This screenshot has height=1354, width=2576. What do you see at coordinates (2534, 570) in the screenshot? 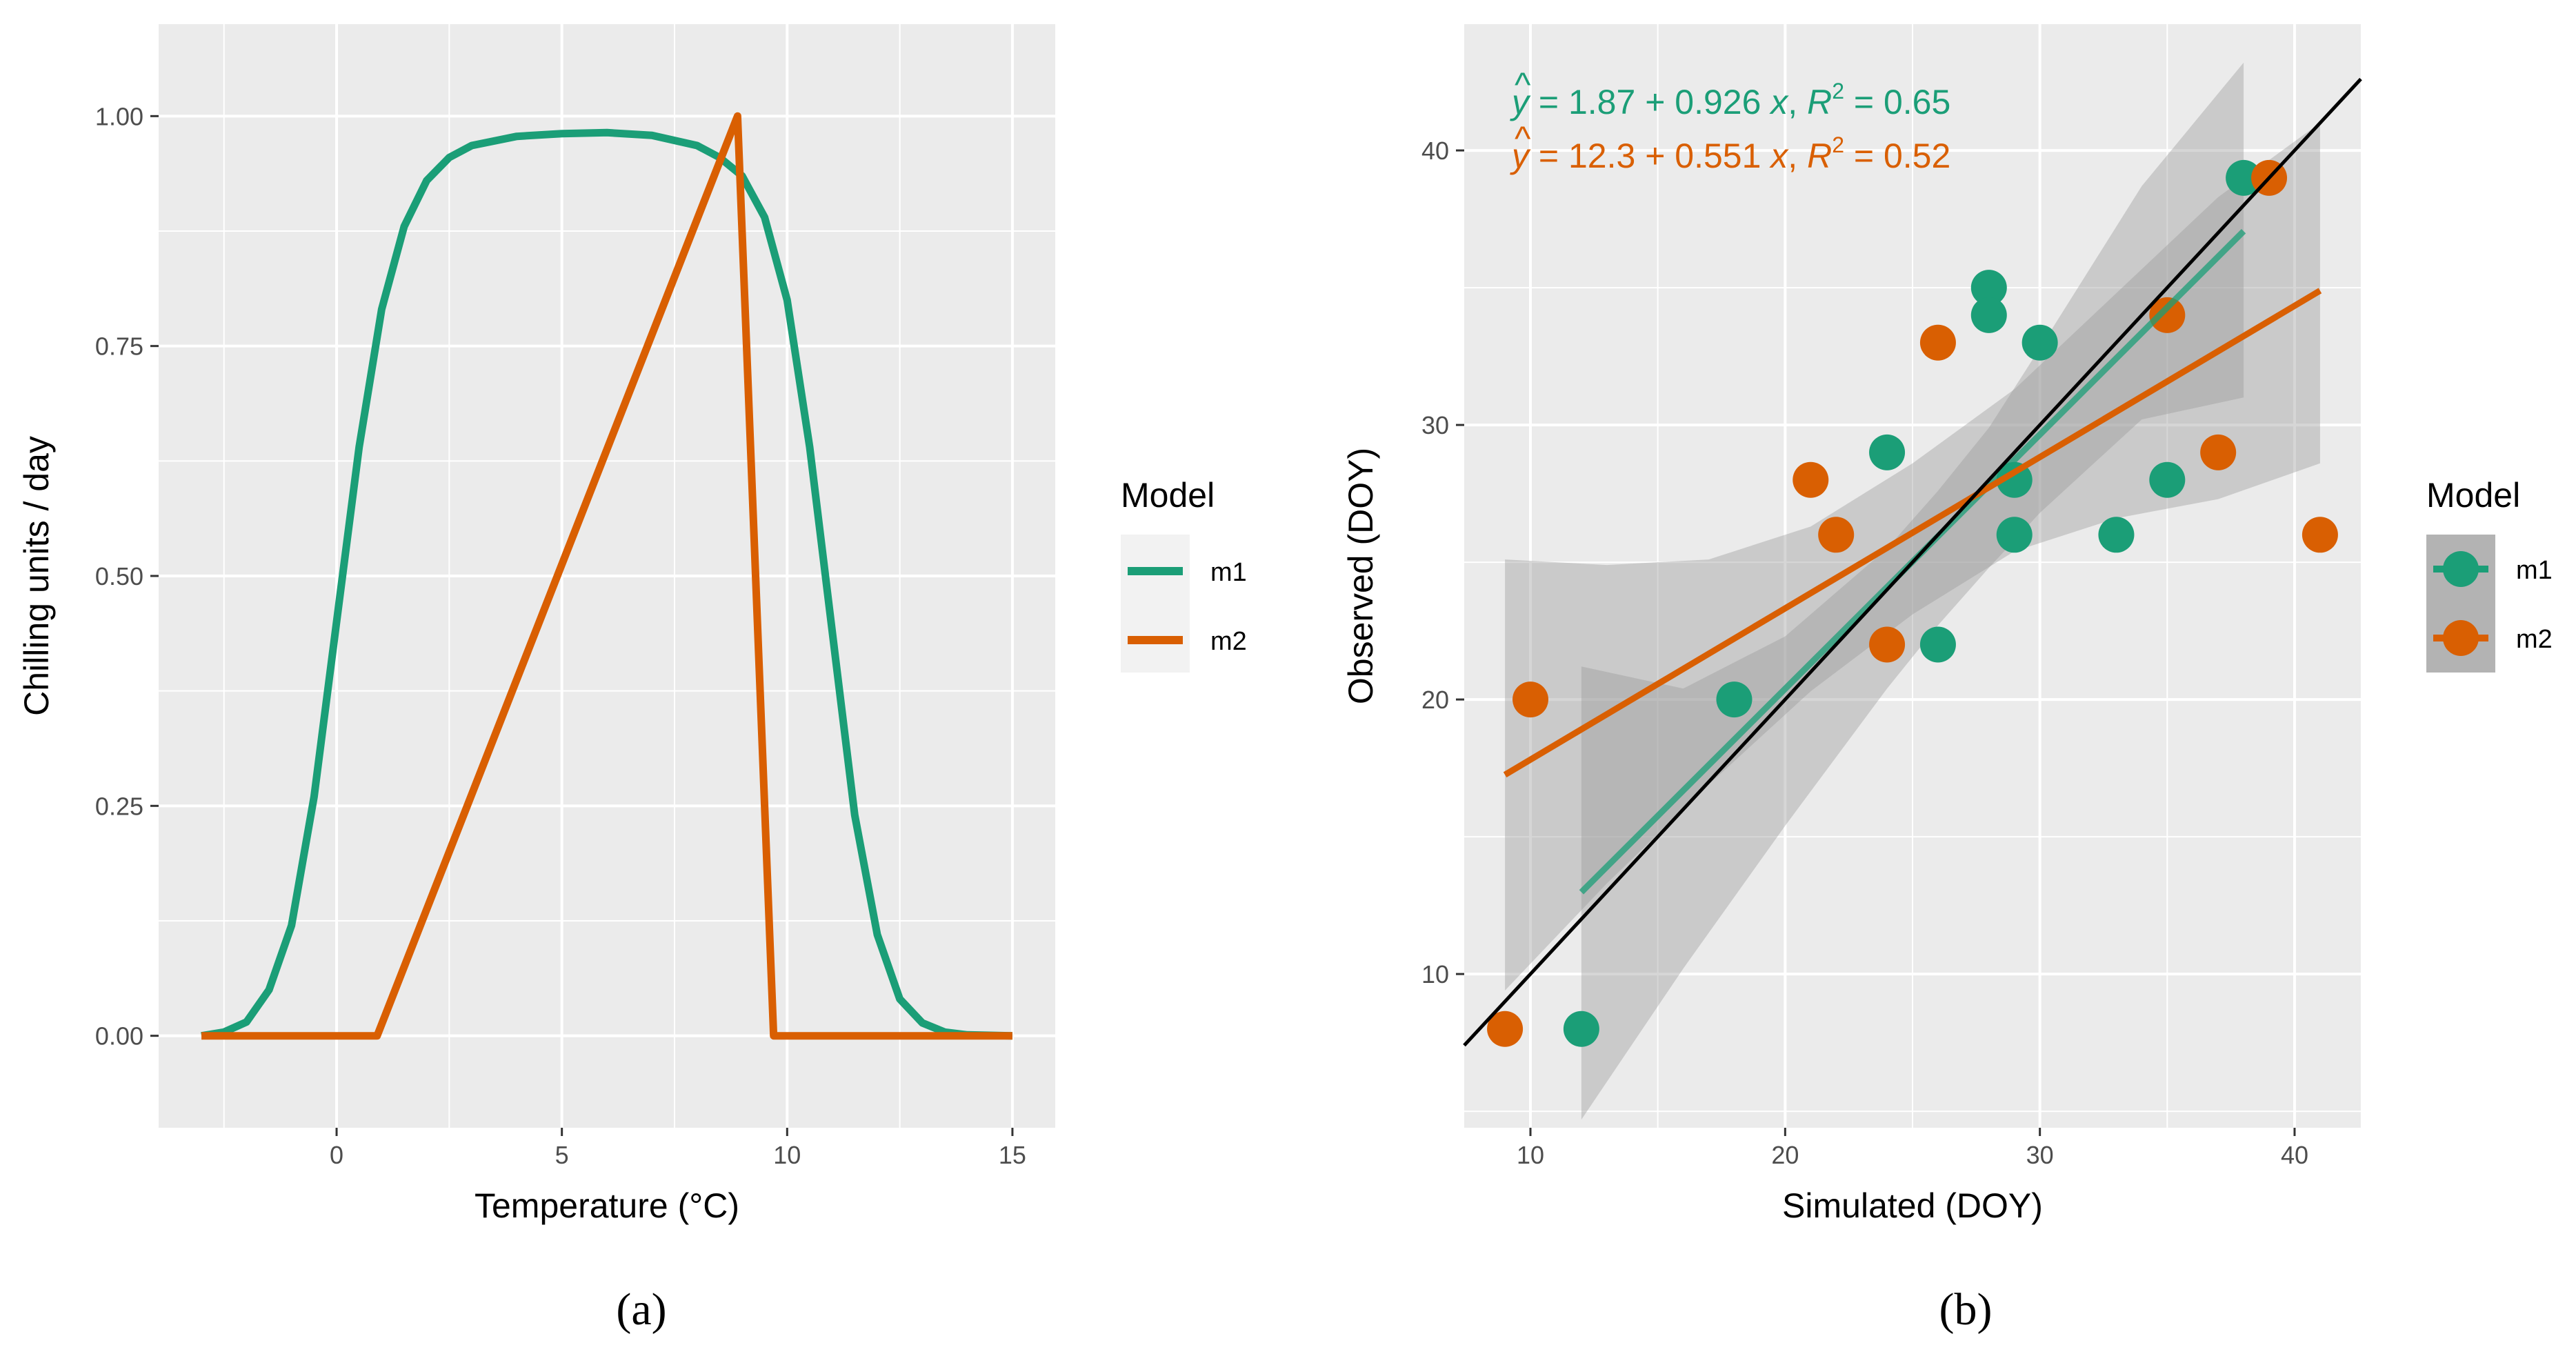
I see `panel-b-legend-m1-label: m1` at bounding box center [2534, 570].